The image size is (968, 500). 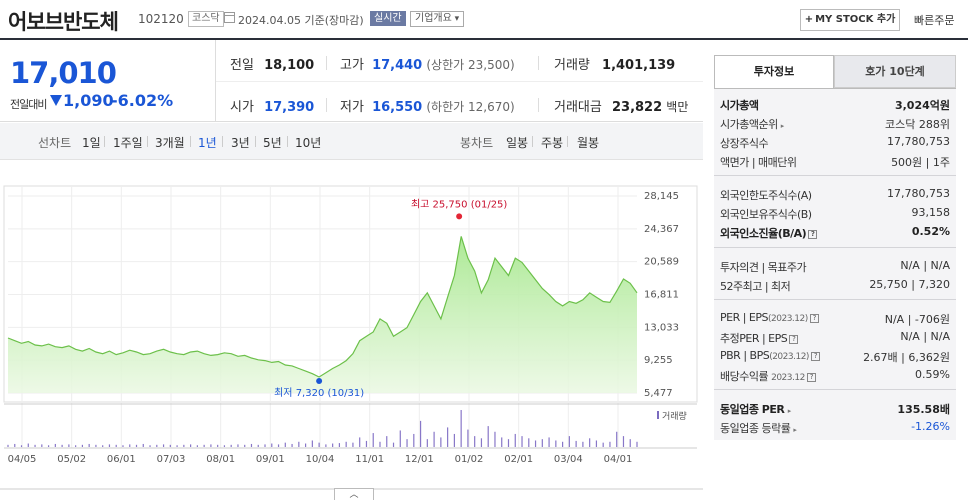 I want to click on period-3y: 3년, so click(x=240, y=143).